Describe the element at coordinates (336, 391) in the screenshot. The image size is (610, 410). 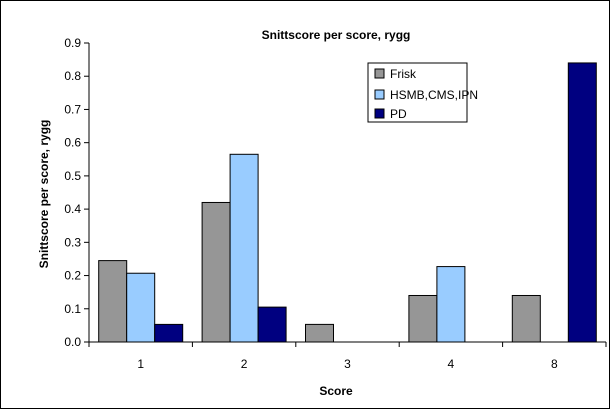
I see `x-axis-label: Score` at that location.